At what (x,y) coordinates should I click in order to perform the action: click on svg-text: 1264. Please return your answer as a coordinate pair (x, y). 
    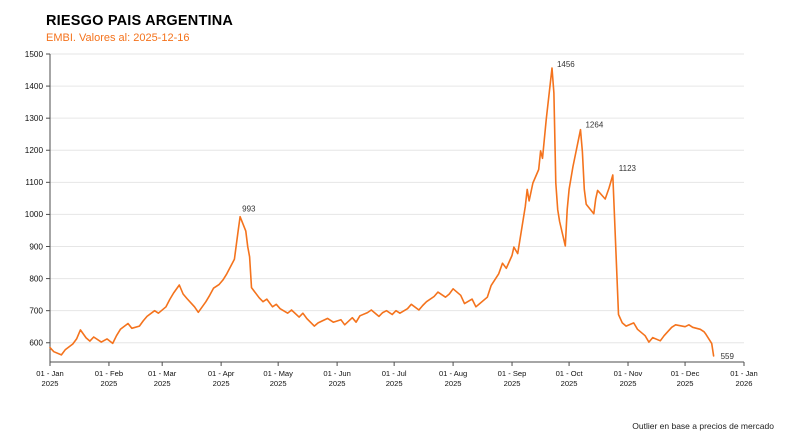
    Looking at the image, I should click on (594, 125).